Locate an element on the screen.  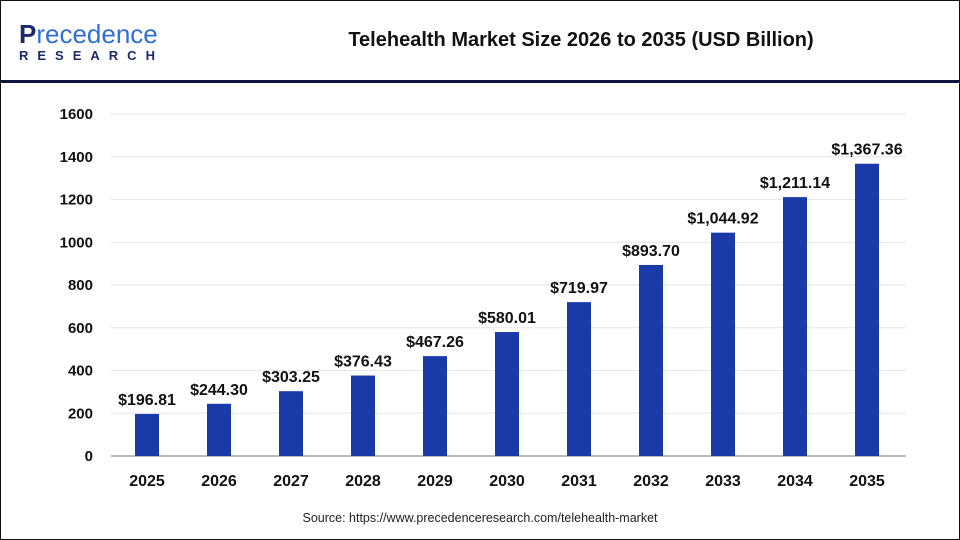
data-label: $580.01 is located at coordinates (507, 318).